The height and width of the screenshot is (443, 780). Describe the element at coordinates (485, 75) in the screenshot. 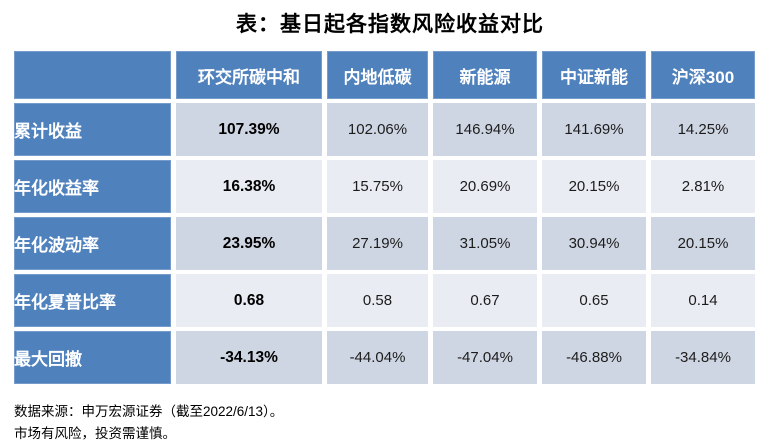

I see `column-header-xinnengyuan: 新能源` at that location.